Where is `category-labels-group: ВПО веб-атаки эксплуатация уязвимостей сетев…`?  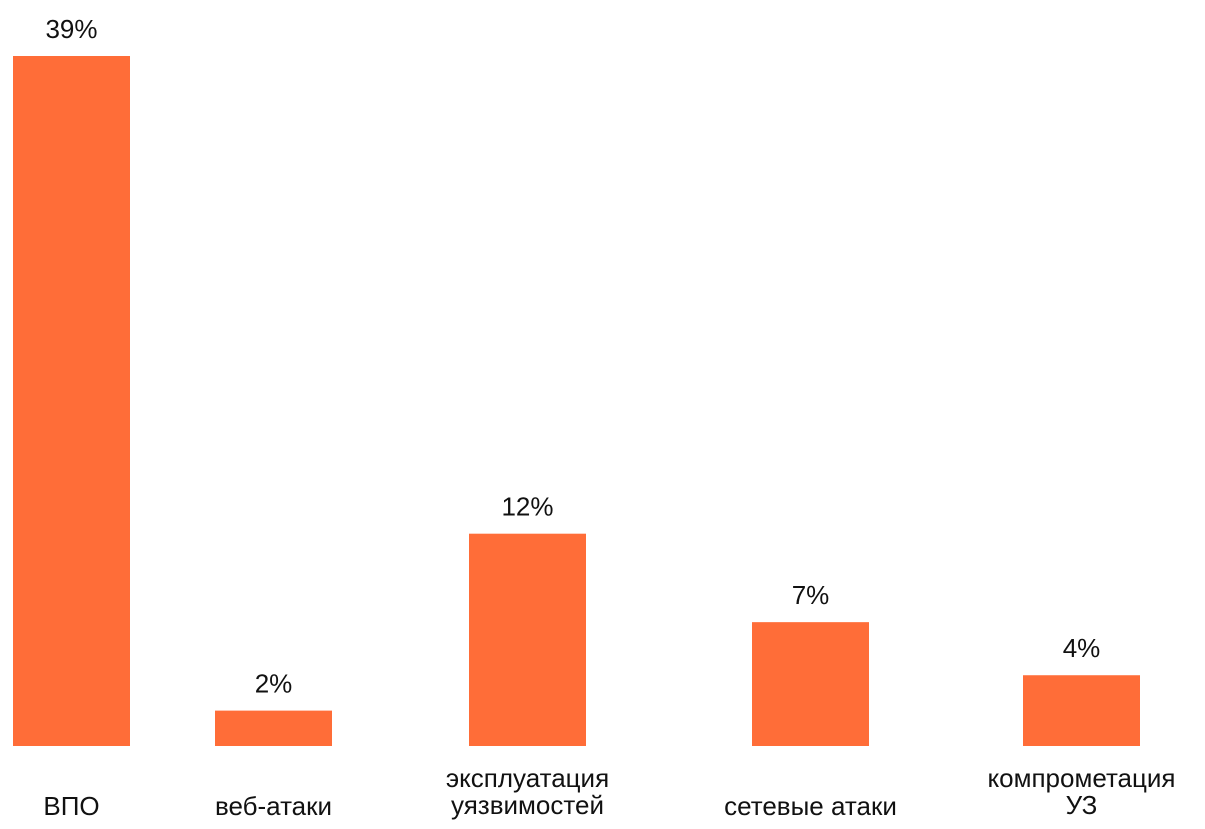
category-labels-group: ВПО веб-атаки эксплуатация уязвимостей сетев… is located at coordinates (609, 792).